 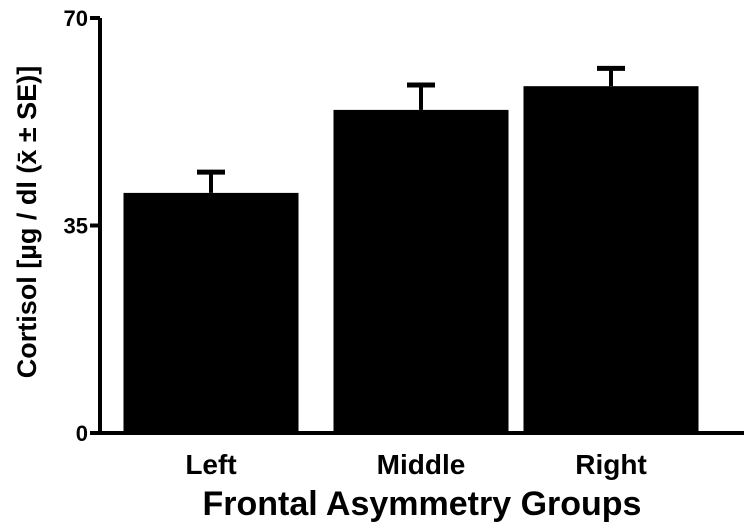 What do you see at coordinates (411, 129) in the screenshot?
I see `error-bars-group` at bounding box center [411, 129].